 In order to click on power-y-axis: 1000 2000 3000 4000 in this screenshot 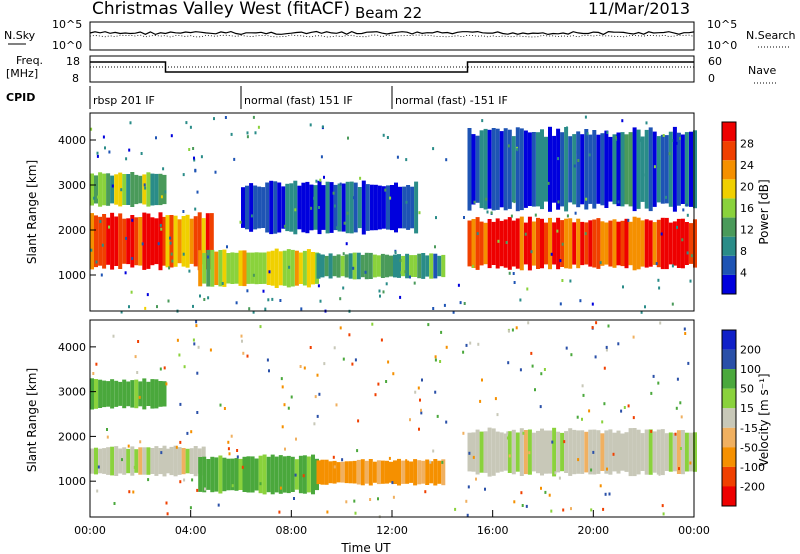, I will do `click(77, 208)`.